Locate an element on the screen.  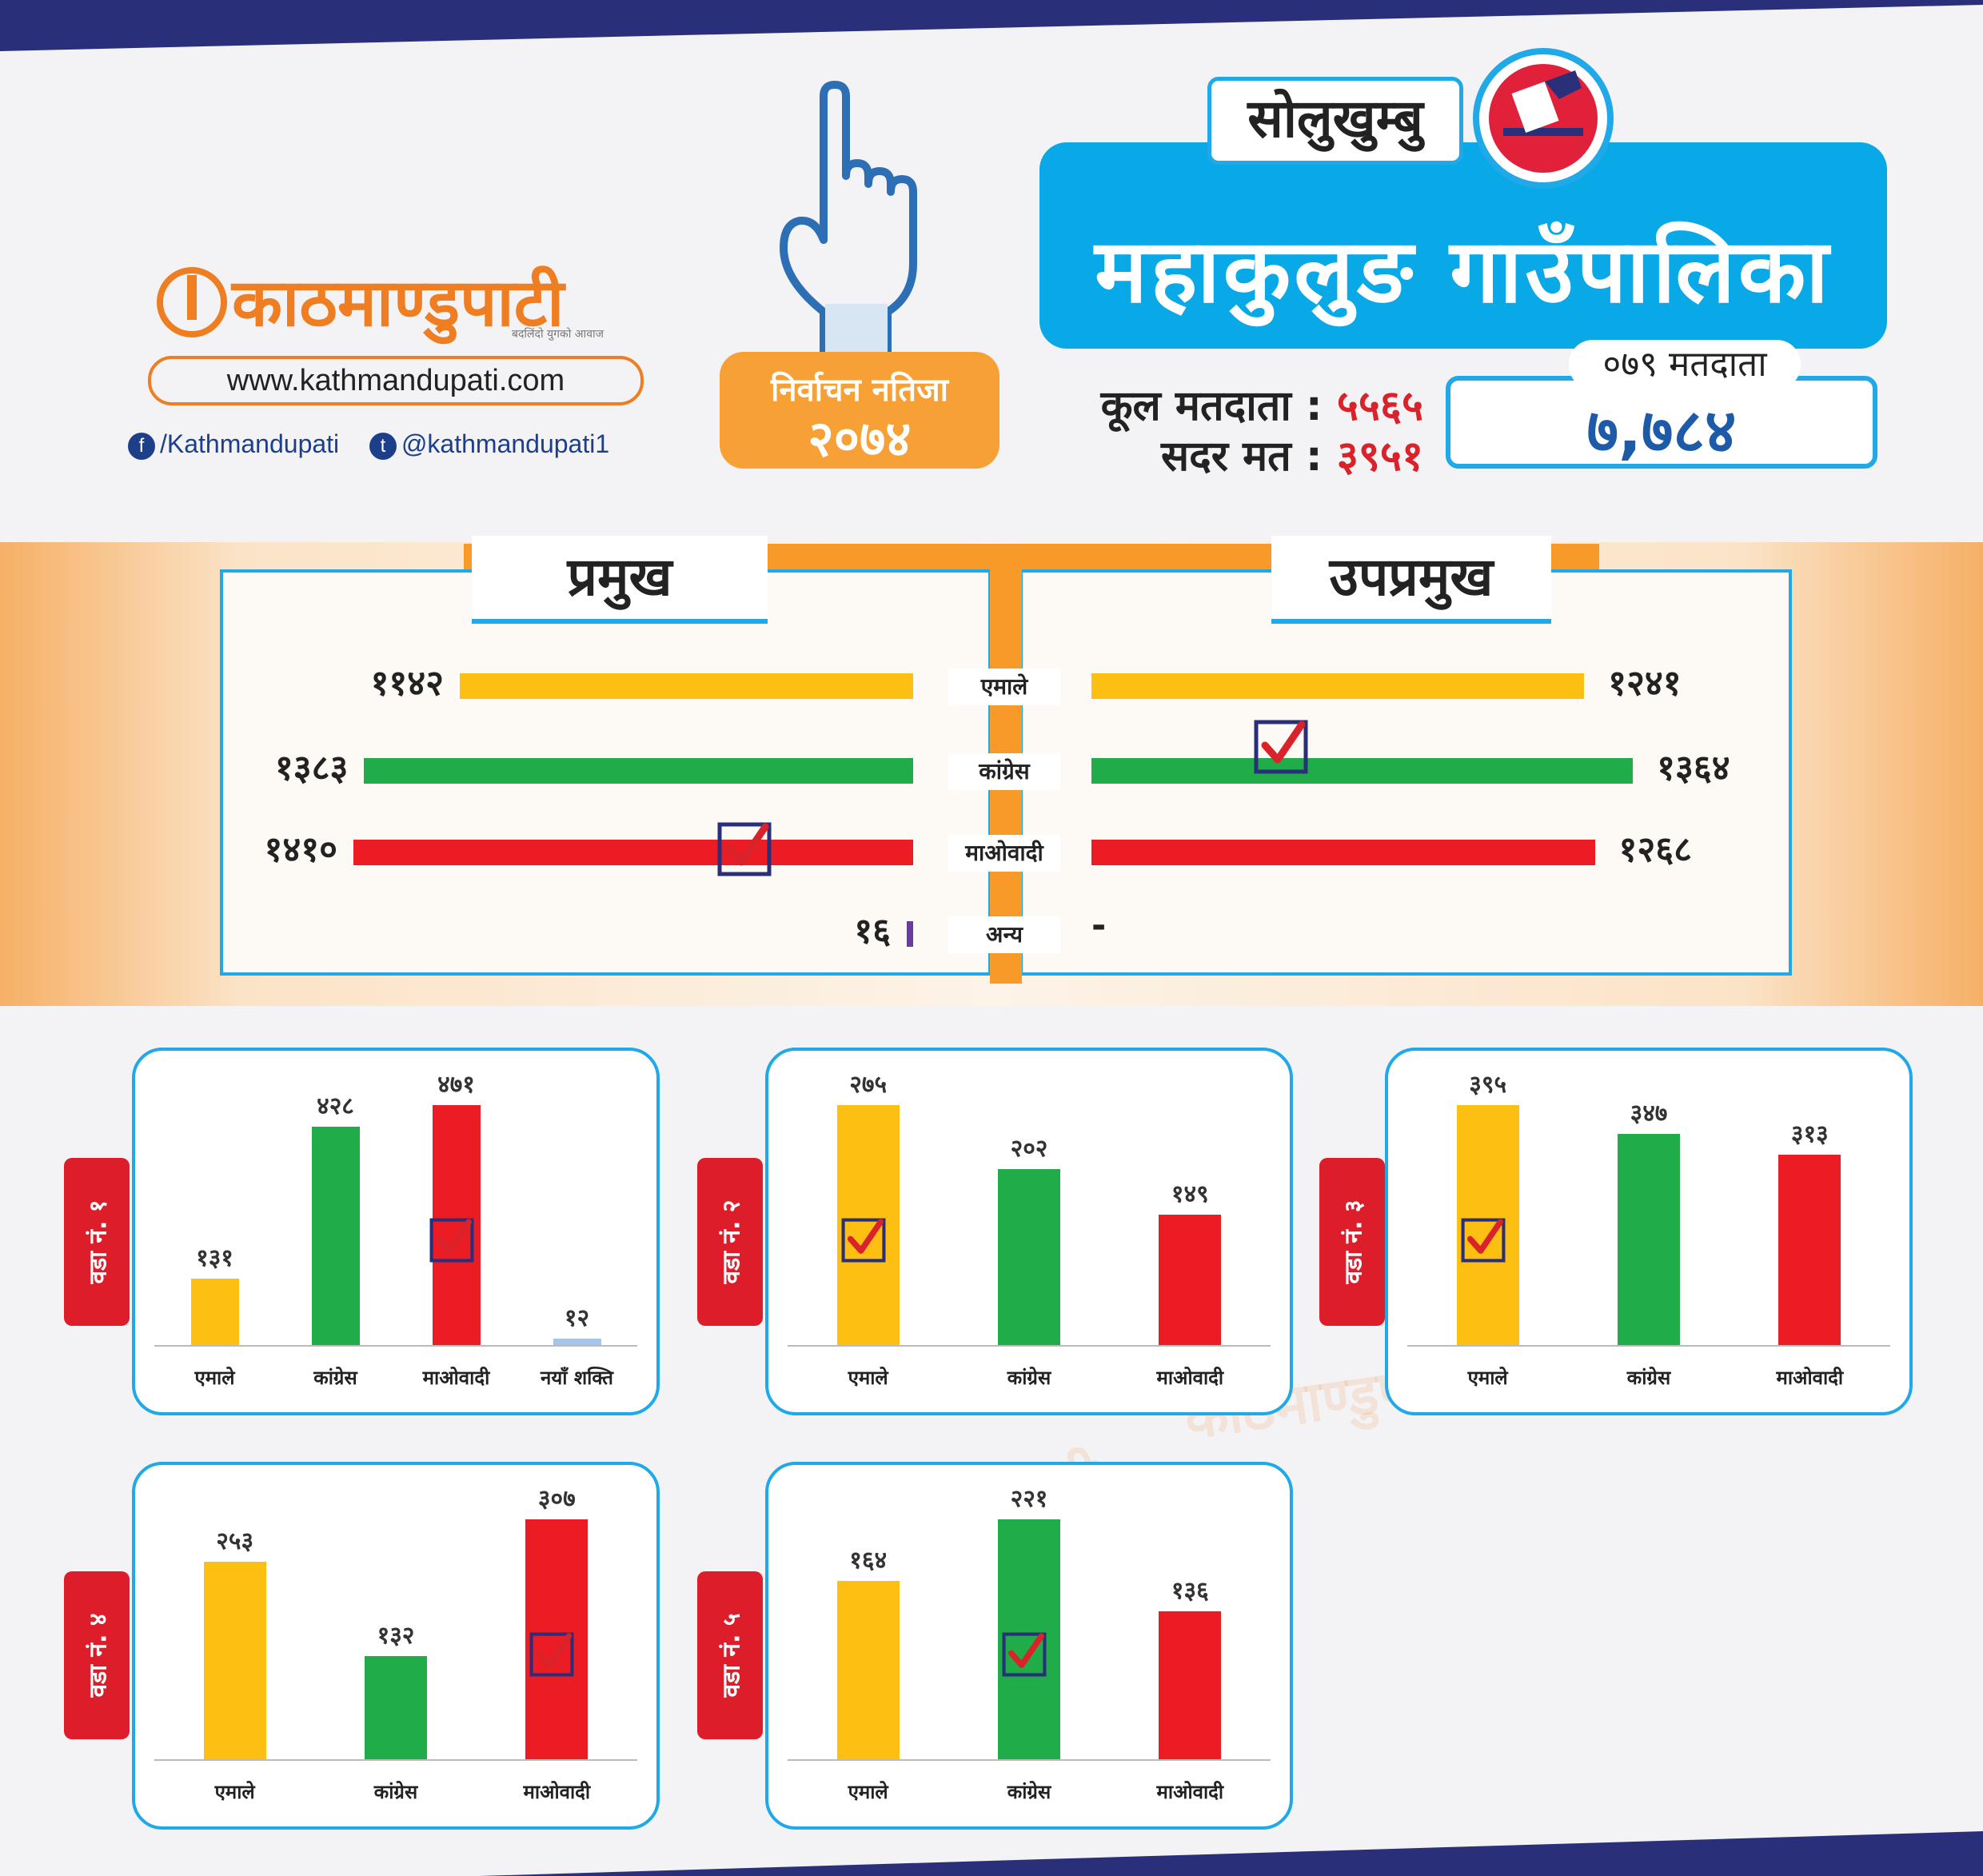
total-voters-label: कूल मतदाता : is located at coordinates (1211, 406).